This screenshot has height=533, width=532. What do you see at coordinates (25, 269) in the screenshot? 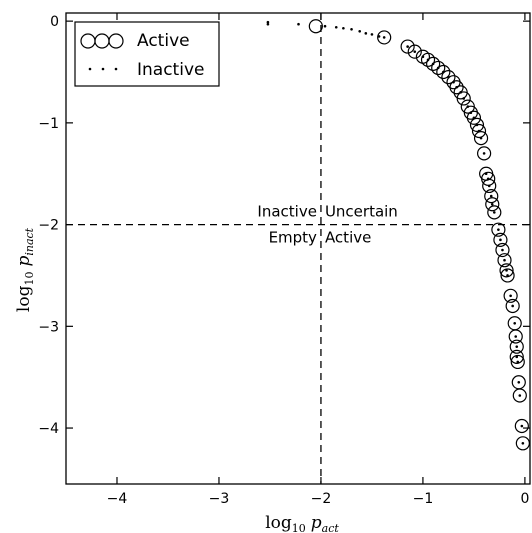
I see `y-axis-title: log10pinact` at bounding box center [25, 269].